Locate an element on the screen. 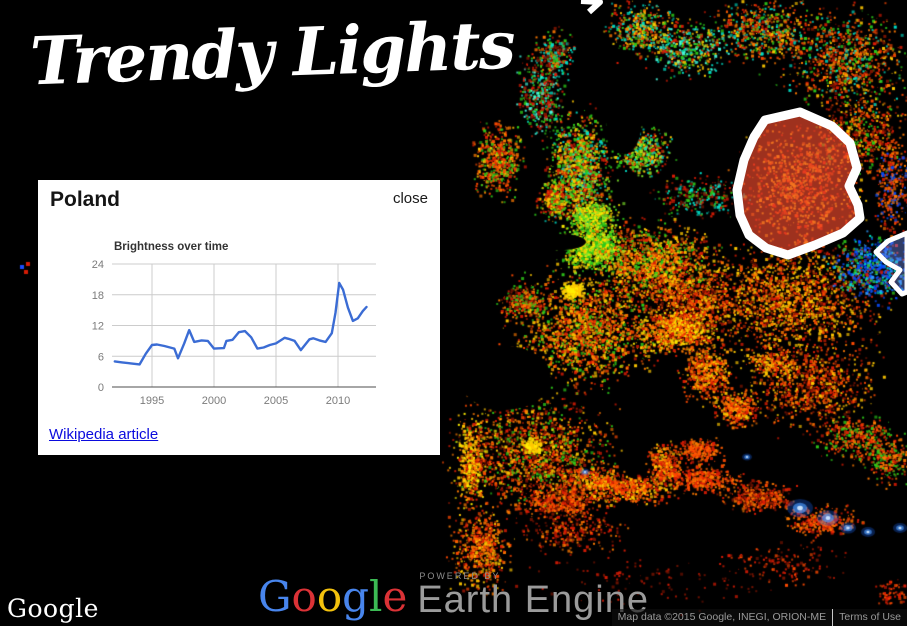 The image size is (907, 626). google-logo-letter: g is located at coordinates (356, 597).